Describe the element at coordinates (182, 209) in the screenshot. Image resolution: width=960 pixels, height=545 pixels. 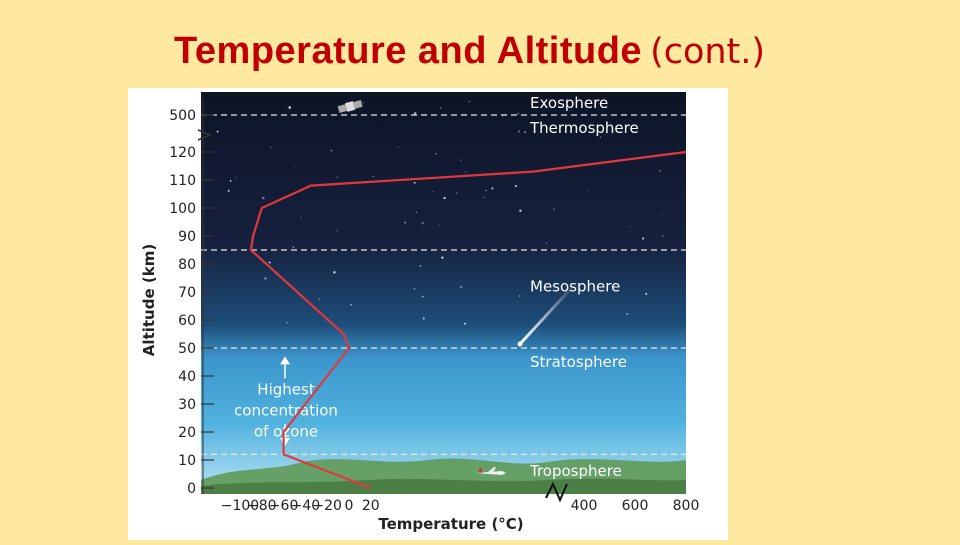
I see `y-tick-label: 100` at that location.